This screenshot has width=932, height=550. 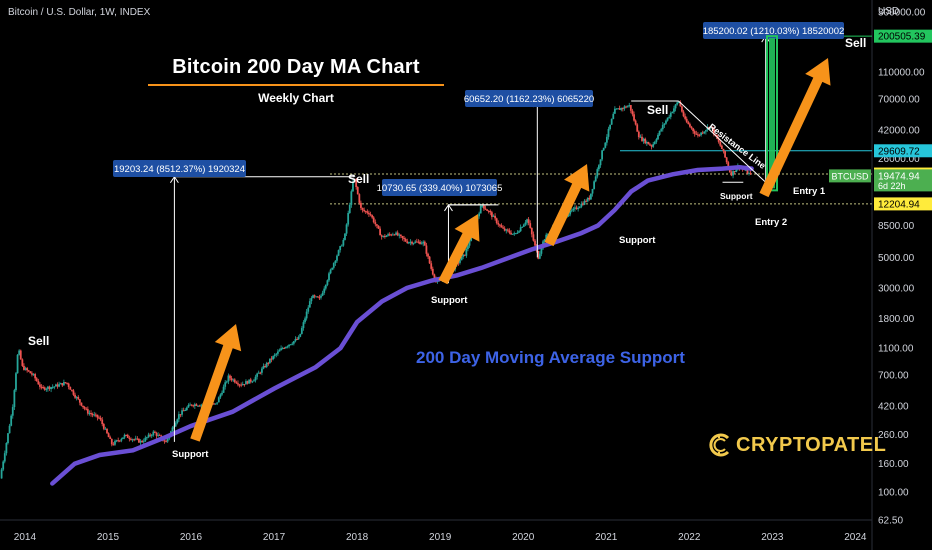 What do you see at coordinates (850, 176) in the screenshot?
I see `ticker-tag-box` at bounding box center [850, 176].